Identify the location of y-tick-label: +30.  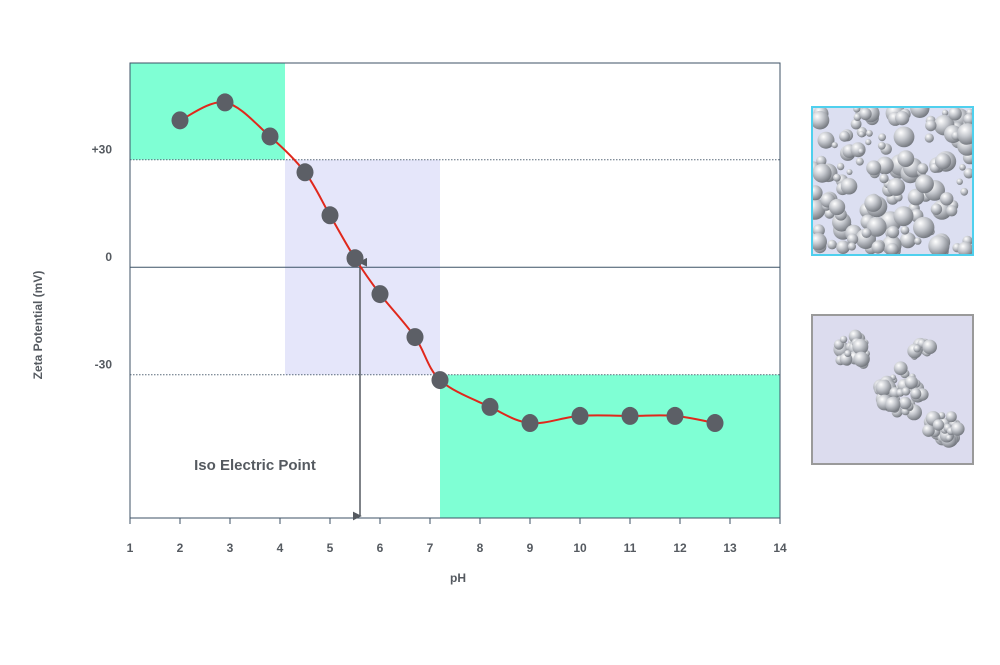
(102, 150).